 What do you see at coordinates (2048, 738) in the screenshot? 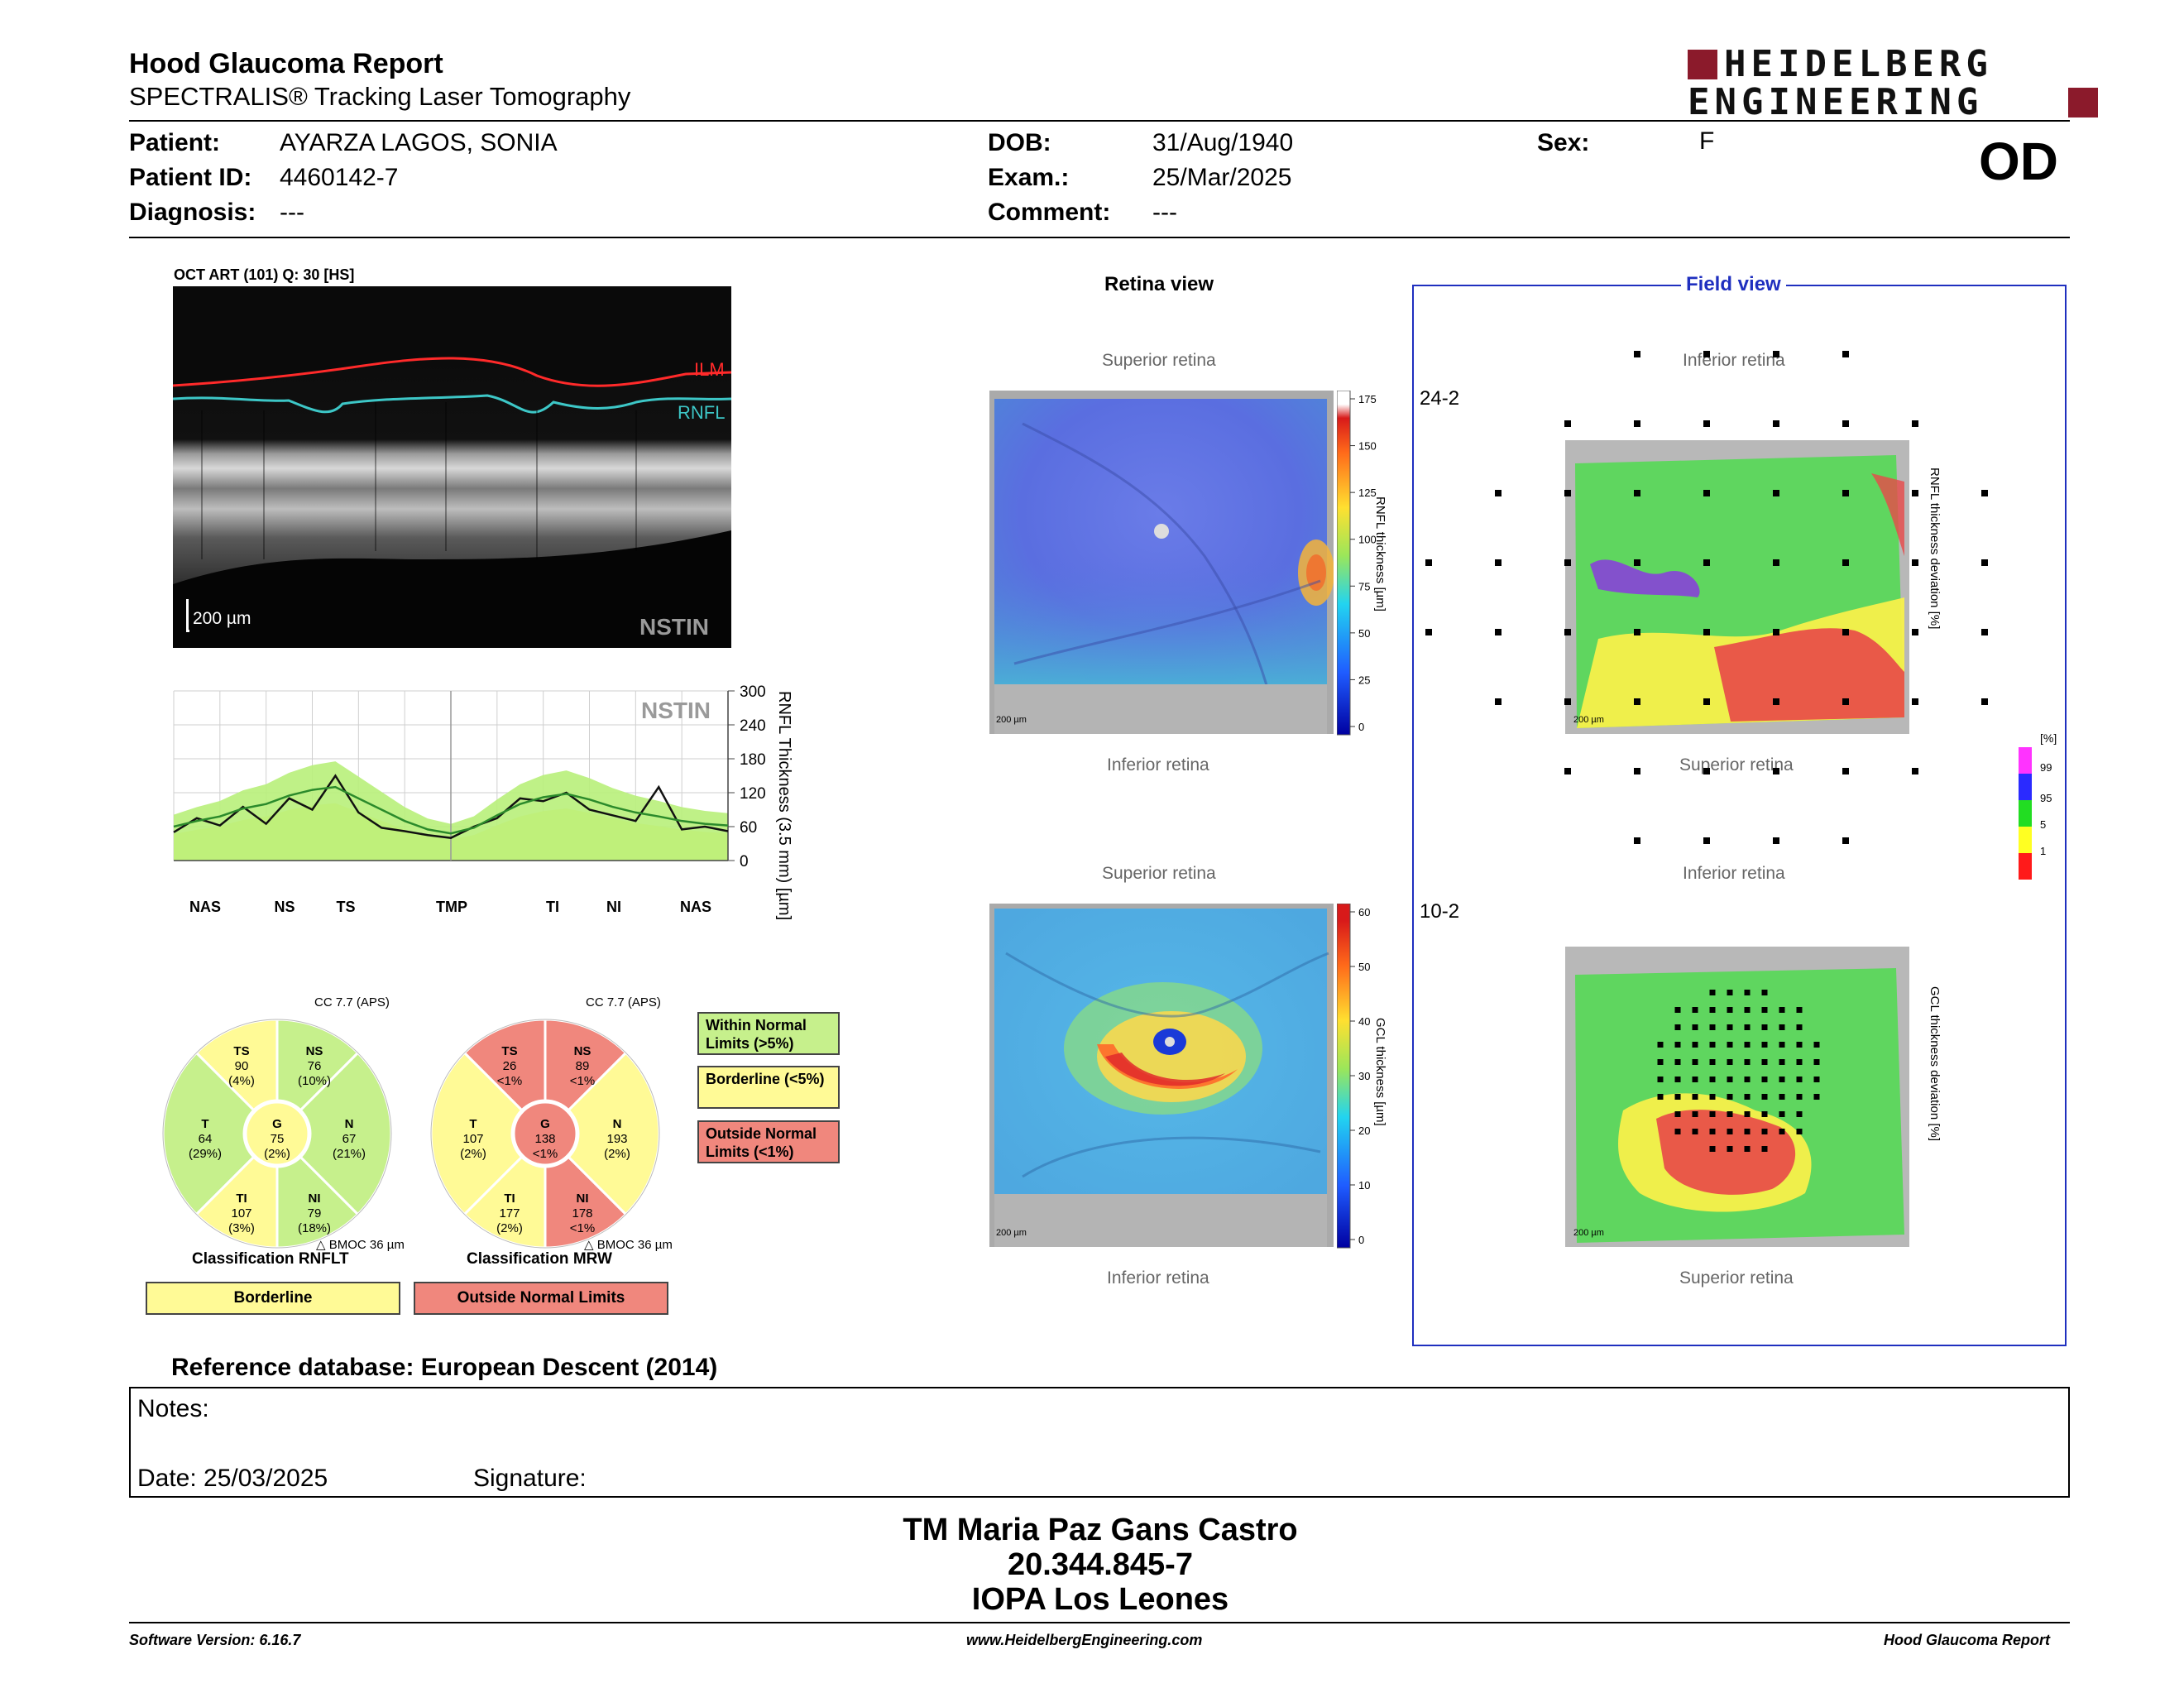
I see `deviation-unit-label: [%]` at bounding box center [2048, 738].